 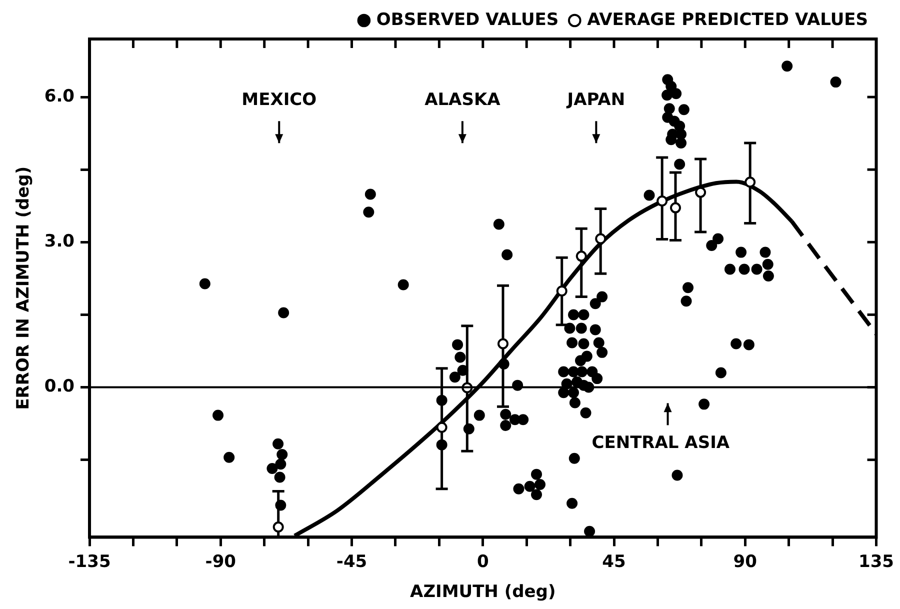 What do you see at coordinates (59, 242) in the screenshot?
I see `y-tick-label: 3.0` at bounding box center [59, 242].